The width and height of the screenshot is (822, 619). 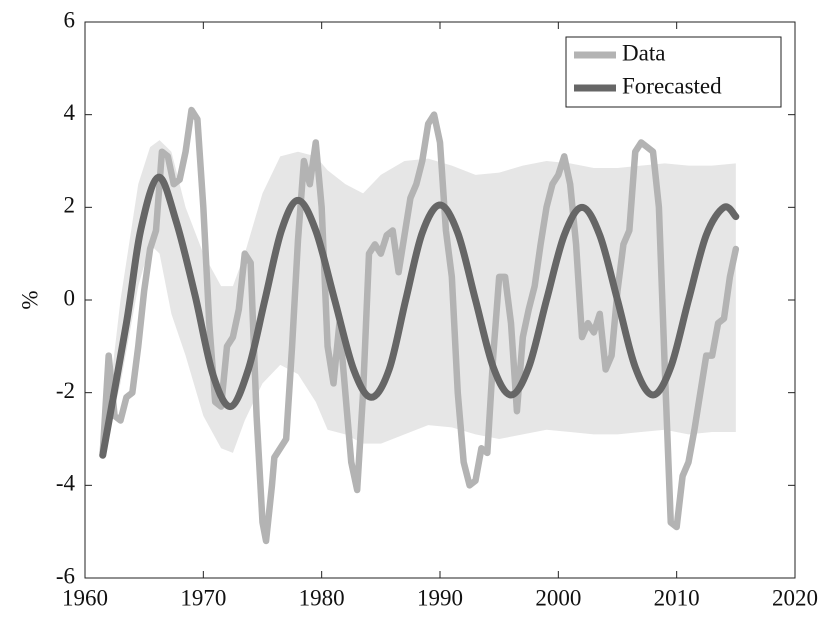 I want to click on y-axis-label: %, so click(x=29, y=299).